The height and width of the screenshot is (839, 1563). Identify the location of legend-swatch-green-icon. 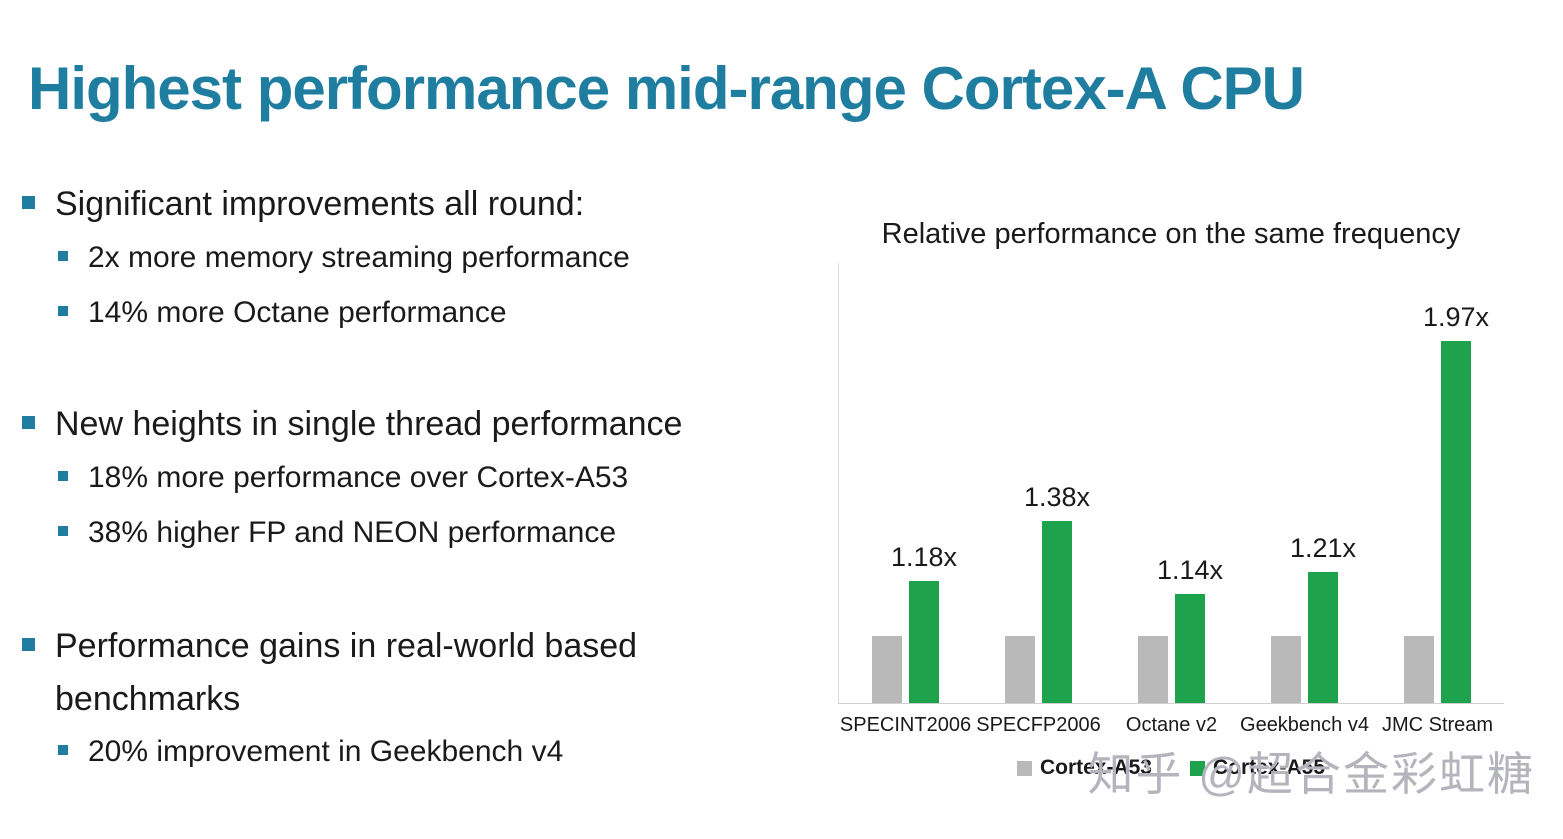
(1197, 768).